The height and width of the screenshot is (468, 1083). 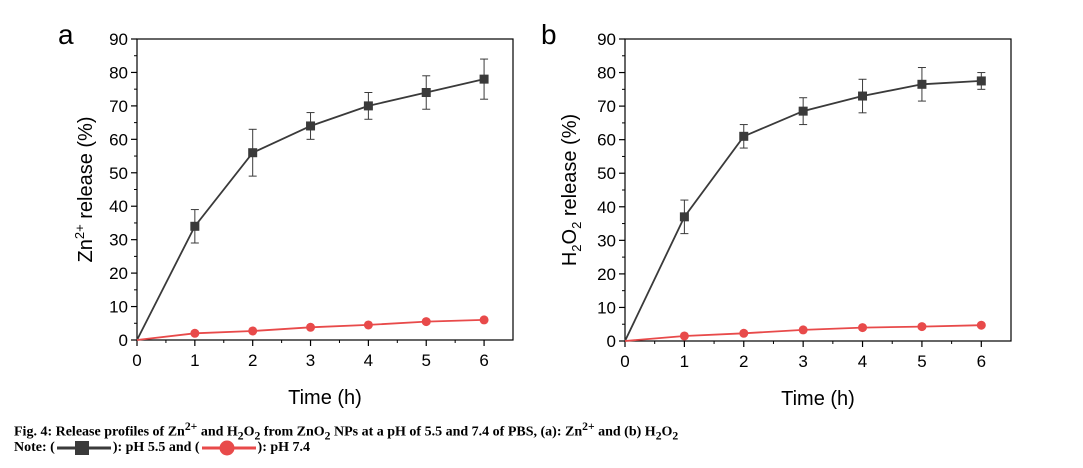 What do you see at coordinates (99, 432) in the screenshot?
I see `caption-text: Fig. 4: Release profiles of Zn` at bounding box center [99, 432].